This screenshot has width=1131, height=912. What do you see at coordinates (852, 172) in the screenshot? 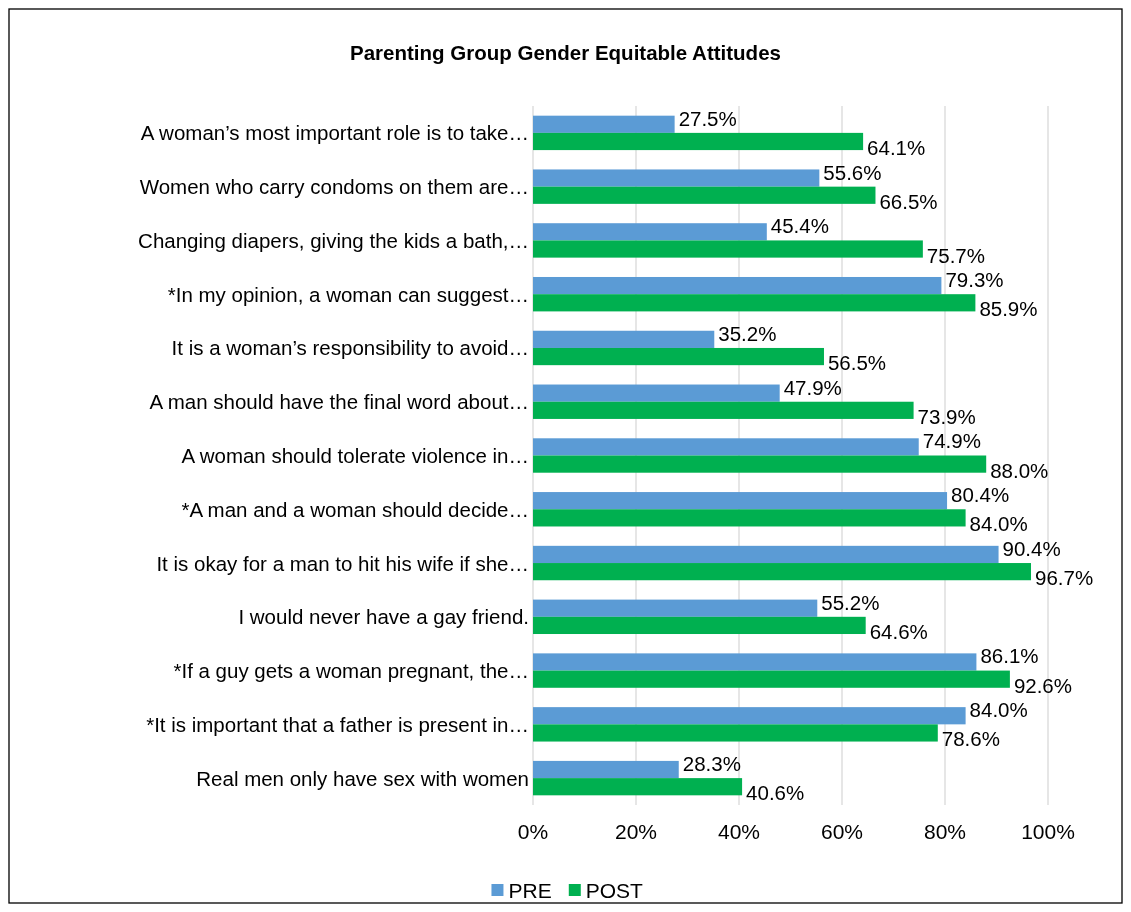
I see `data-label: 55.6%` at bounding box center [852, 172].